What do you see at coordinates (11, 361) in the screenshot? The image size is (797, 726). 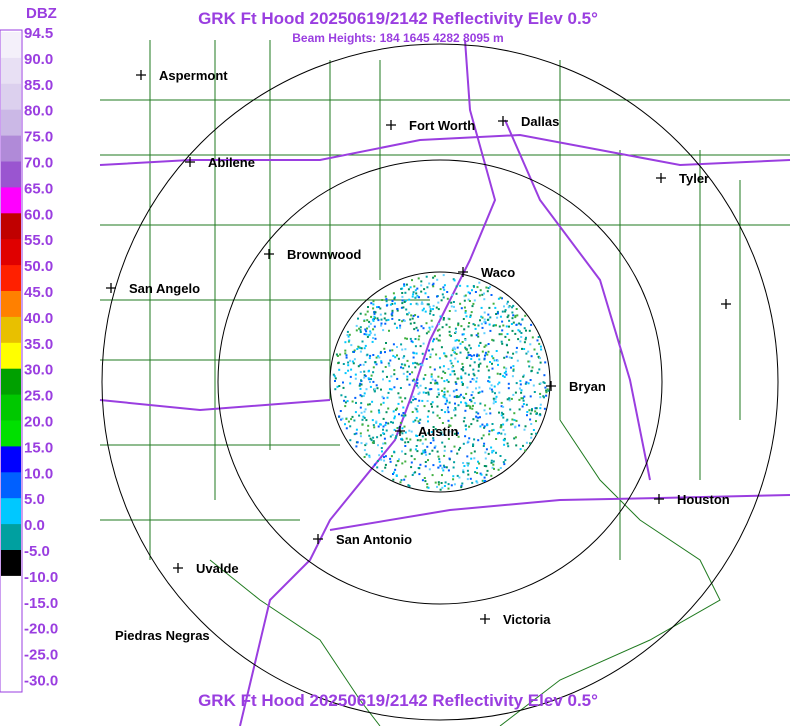 I see `colorbar` at bounding box center [11, 361].